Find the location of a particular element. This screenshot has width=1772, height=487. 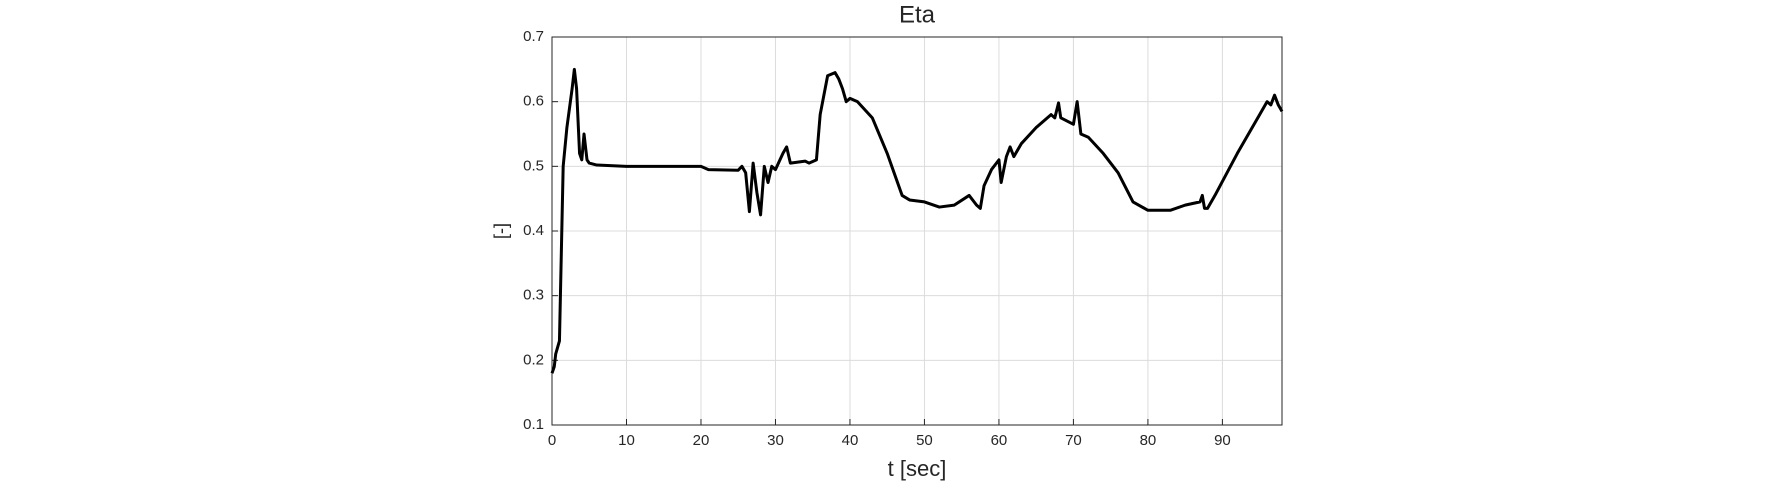

x-tick-label: 50 is located at coordinates (924, 440).